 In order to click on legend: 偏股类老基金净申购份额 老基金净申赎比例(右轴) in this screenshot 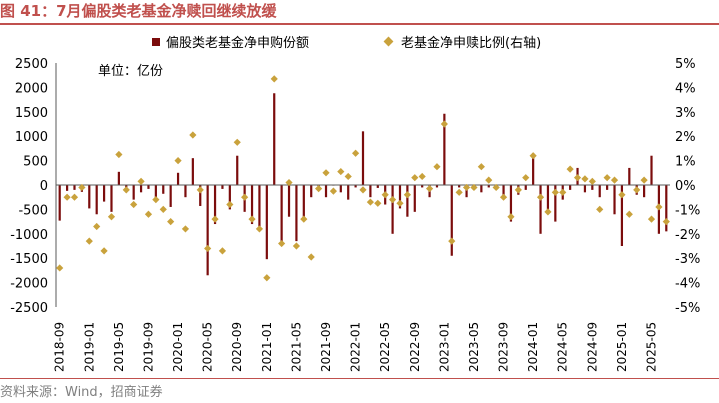, I will do `click(346, 43)`.